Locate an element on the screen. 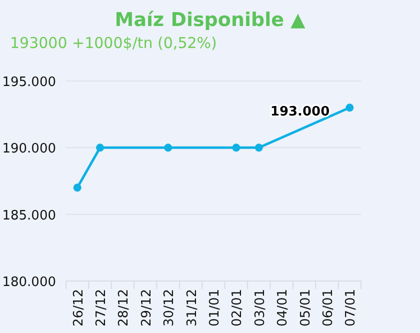 The width and height of the screenshot is (420, 333). x-tick-label: 03/01 is located at coordinates (260, 307).